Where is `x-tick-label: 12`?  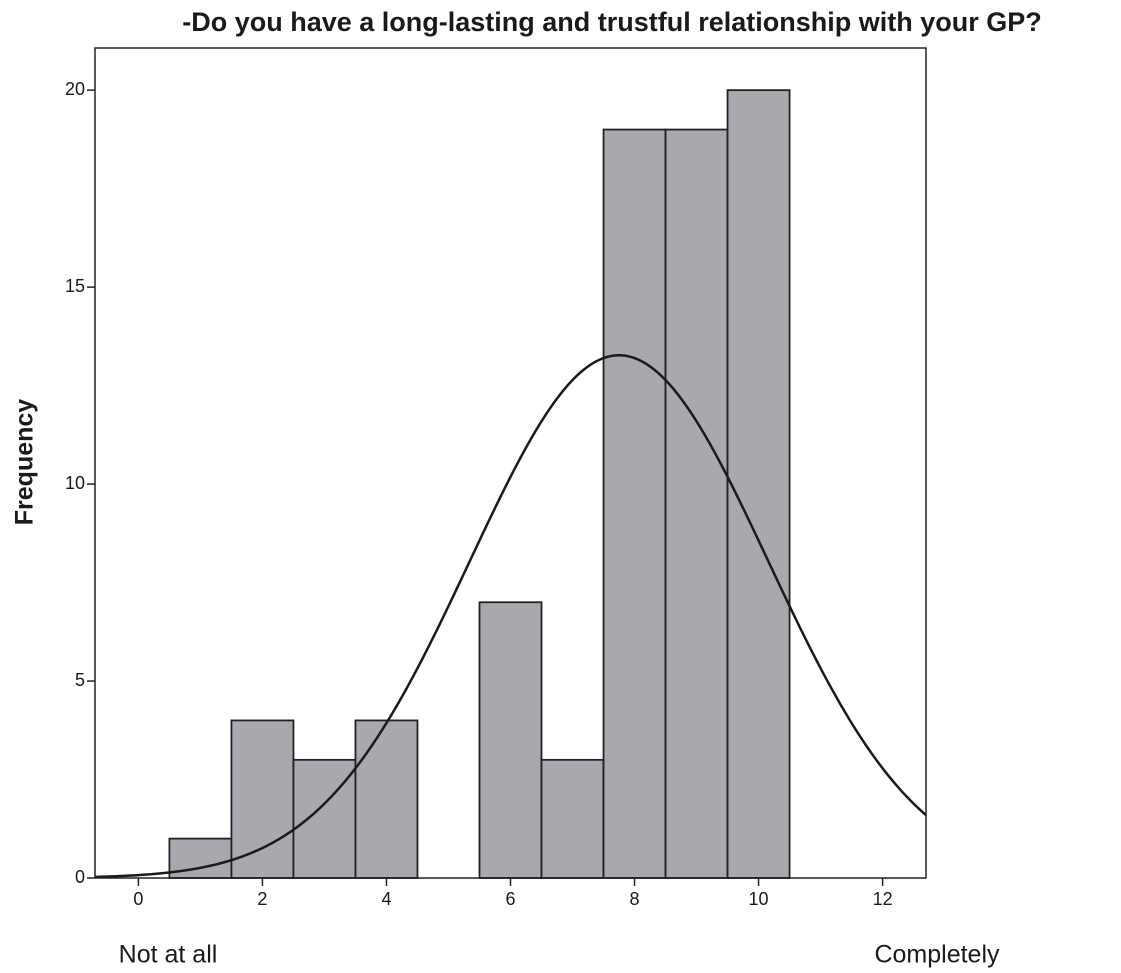
x-tick-label: 12 is located at coordinates (883, 899).